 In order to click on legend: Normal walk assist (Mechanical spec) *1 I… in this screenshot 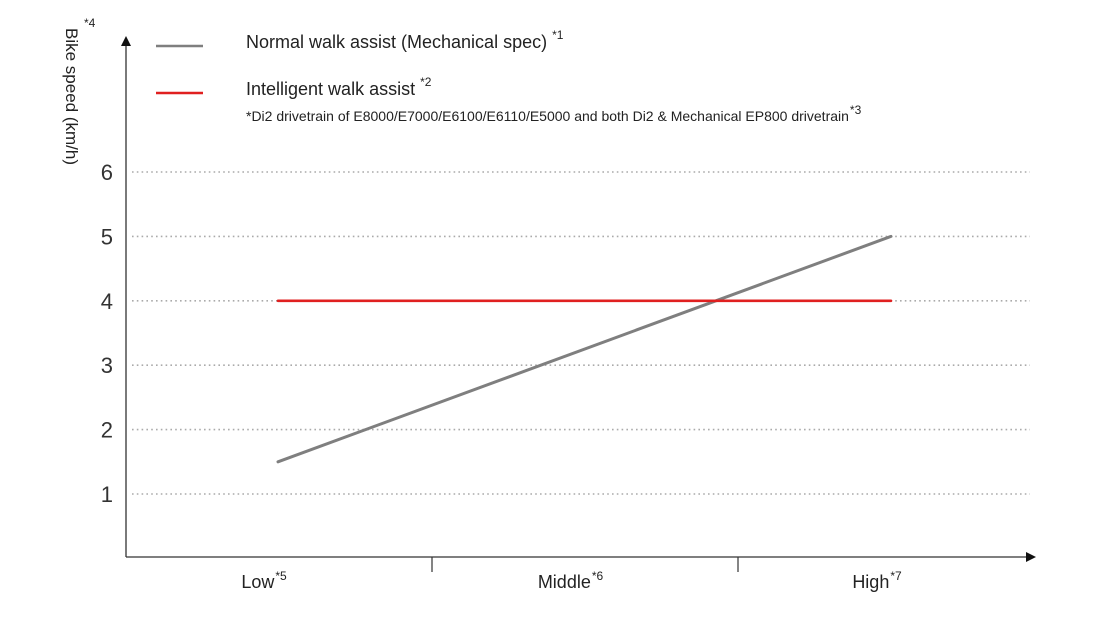, I will do `click(509, 76)`.